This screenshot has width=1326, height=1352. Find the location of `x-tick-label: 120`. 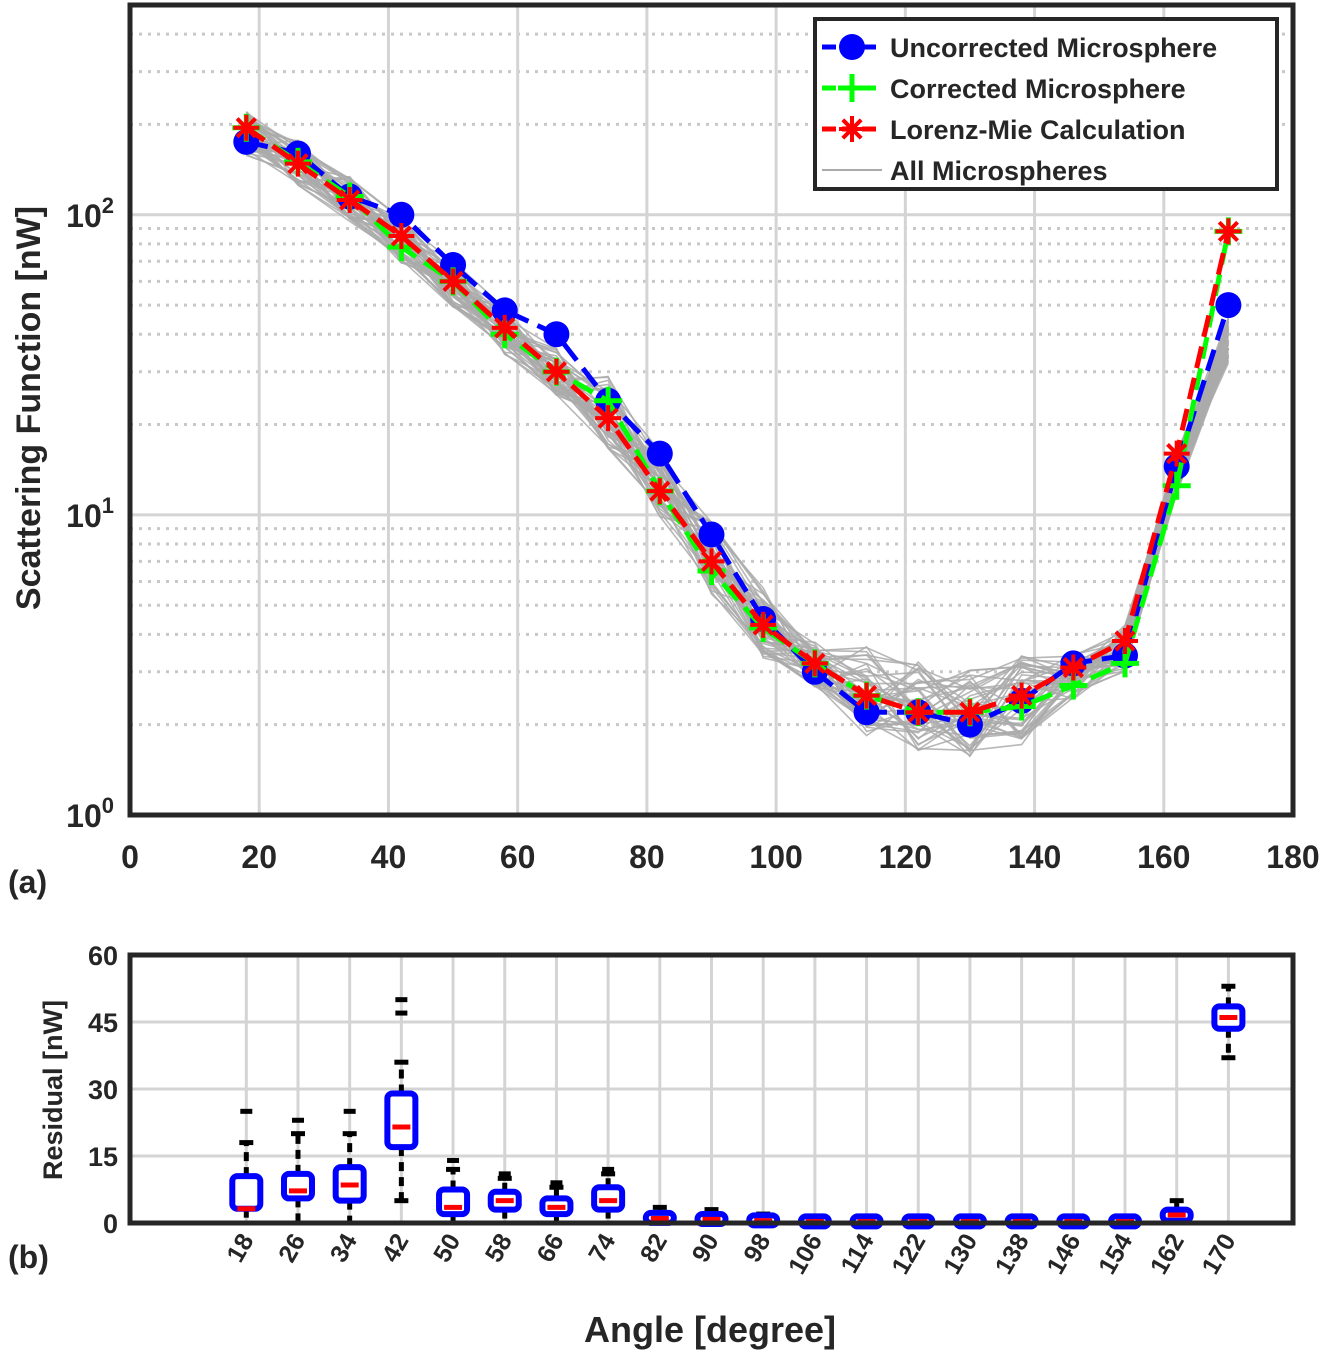

x-tick-label: 120 is located at coordinates (905, 857).